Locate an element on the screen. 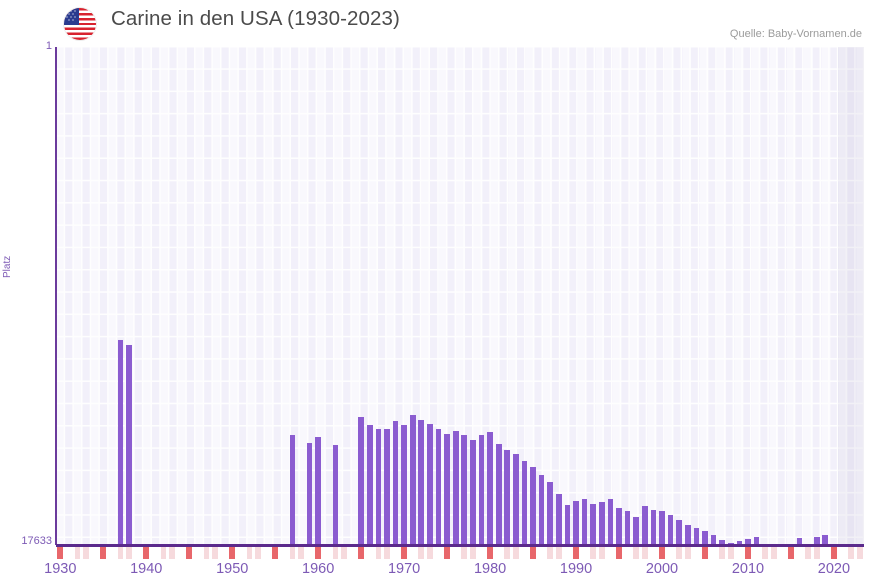 This screenshot has width=873, height=587. x-axis-tick-label: 1990 is located at coordinates (576, 569).